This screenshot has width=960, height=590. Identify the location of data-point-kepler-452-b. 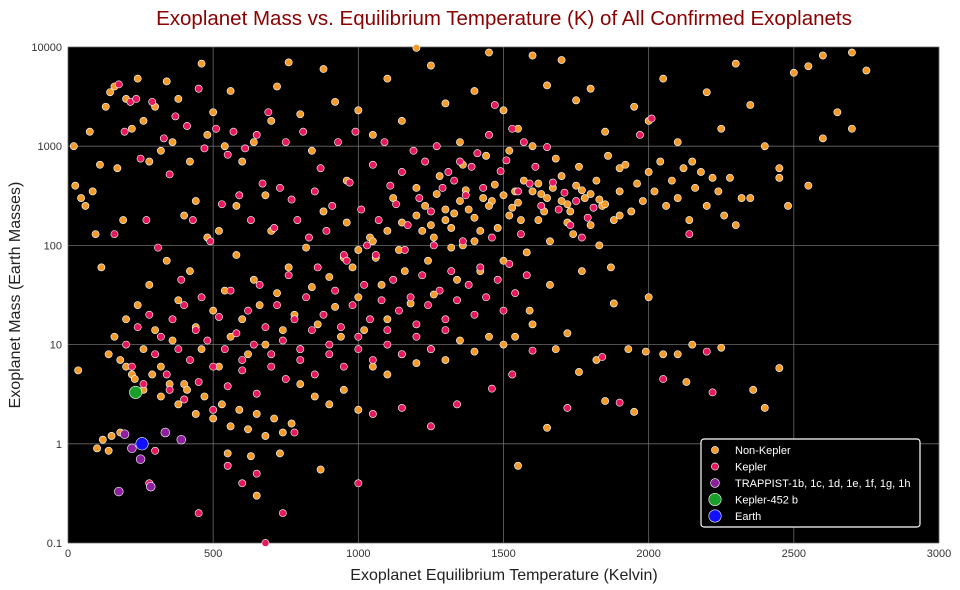
(136, 392).